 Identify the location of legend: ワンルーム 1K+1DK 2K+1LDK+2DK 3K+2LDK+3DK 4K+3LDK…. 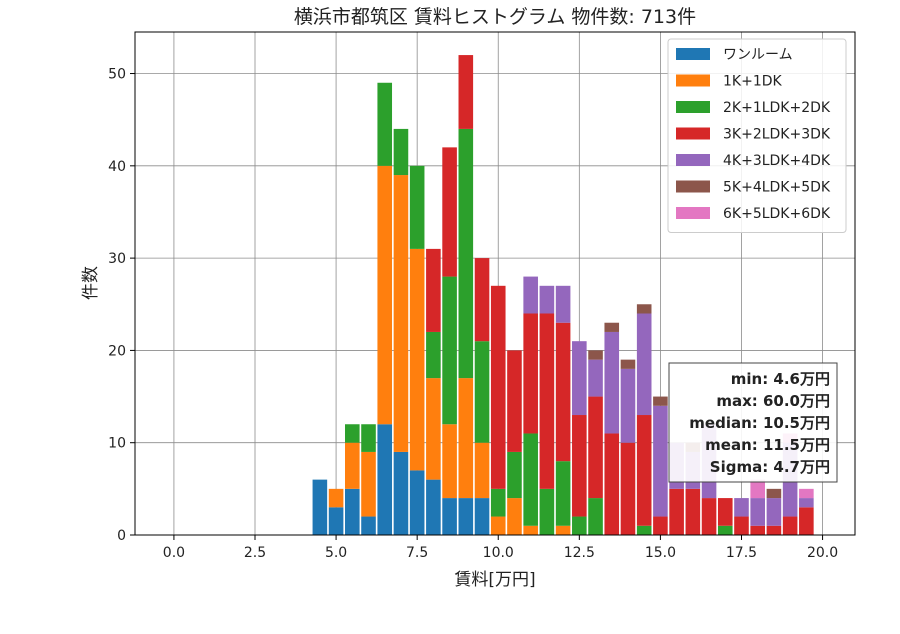
(757, 135).